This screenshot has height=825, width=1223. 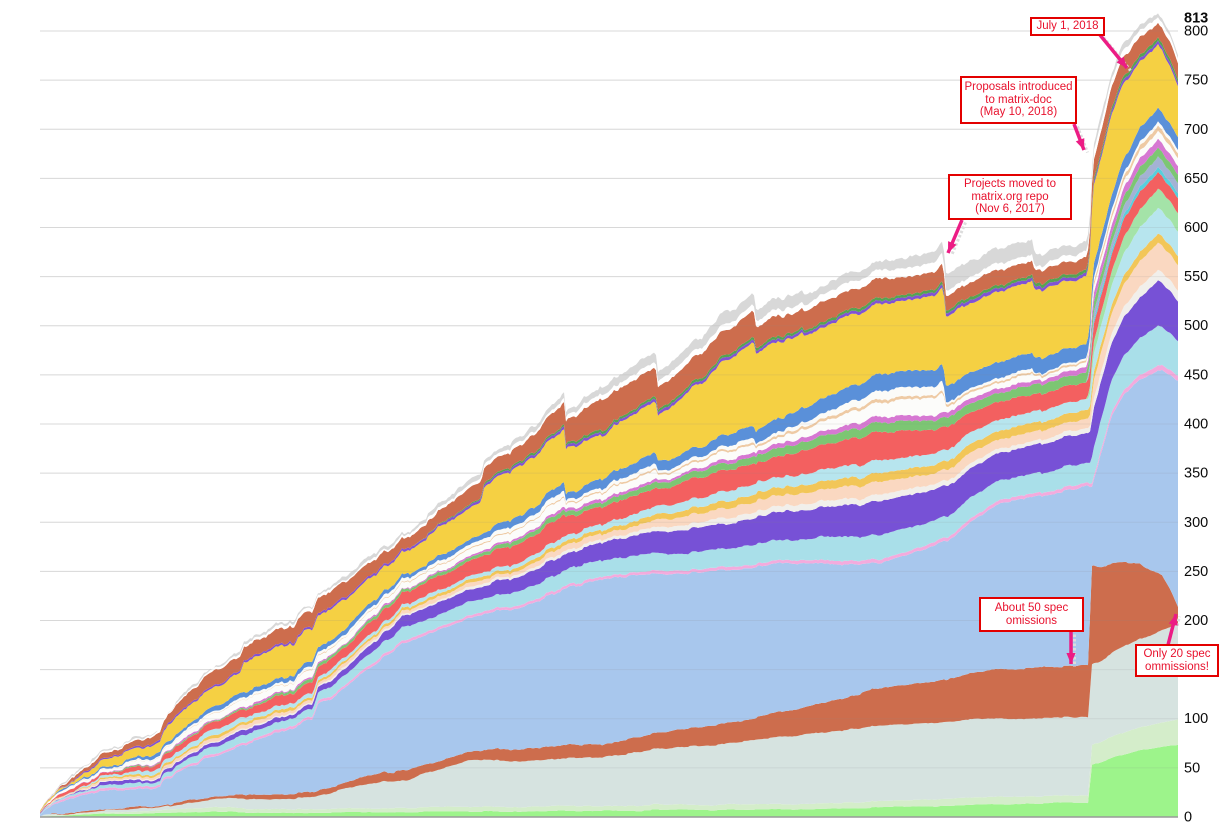 What do you see at coordinates (1196, 32) in the screenshot?
I see `svg-text: 800` at bounding box center [1196, 32].